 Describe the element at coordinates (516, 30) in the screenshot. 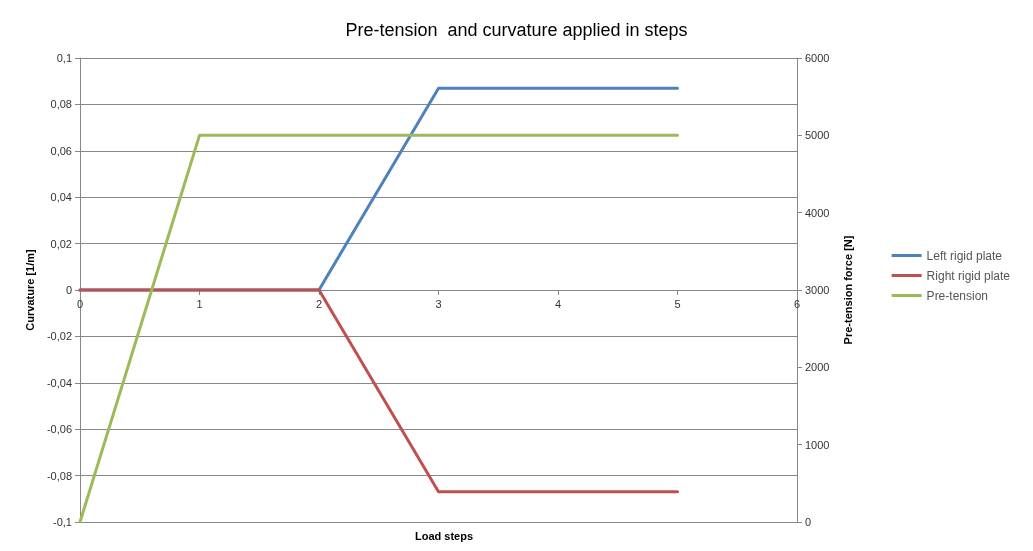

I see `chart-title: Pre-tension and curvature applied in steps` at that location.